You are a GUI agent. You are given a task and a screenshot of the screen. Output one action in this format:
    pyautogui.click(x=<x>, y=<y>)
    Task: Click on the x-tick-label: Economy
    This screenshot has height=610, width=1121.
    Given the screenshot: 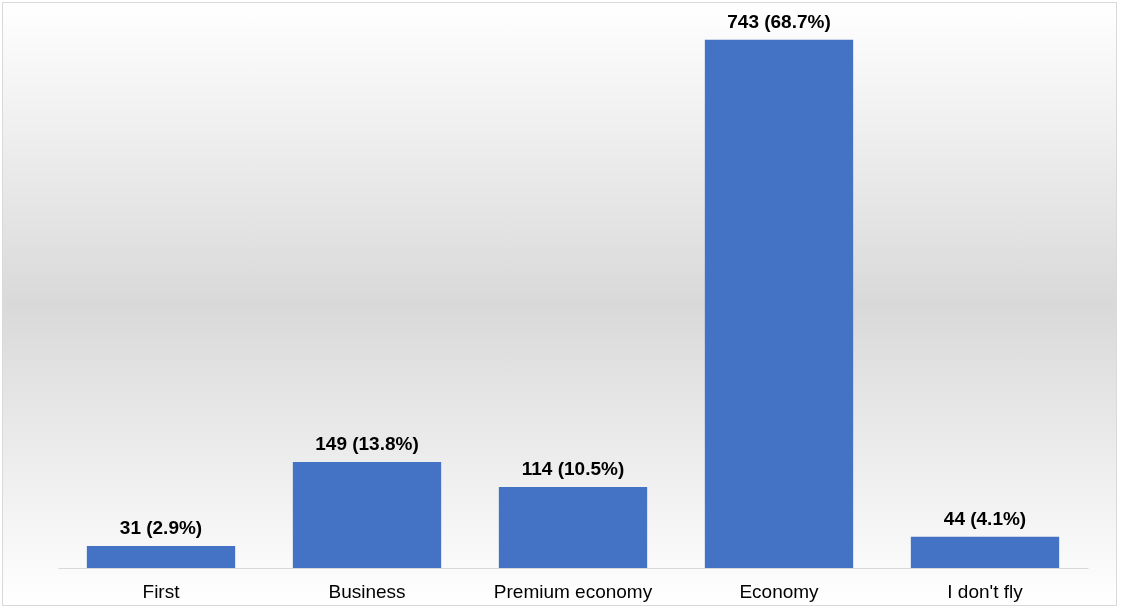 What is the action you would take?
    pyautogui.click(x=779, y=591)
    